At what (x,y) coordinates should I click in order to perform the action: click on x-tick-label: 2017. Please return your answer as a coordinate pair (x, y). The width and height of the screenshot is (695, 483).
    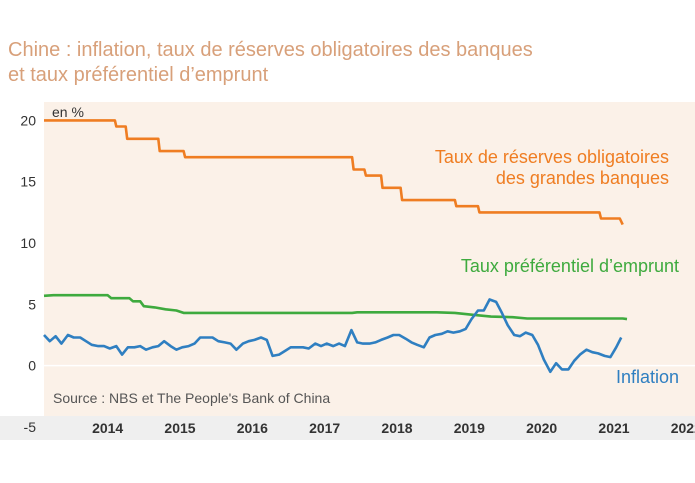
    Looking at the image, I should click on (324, 428).